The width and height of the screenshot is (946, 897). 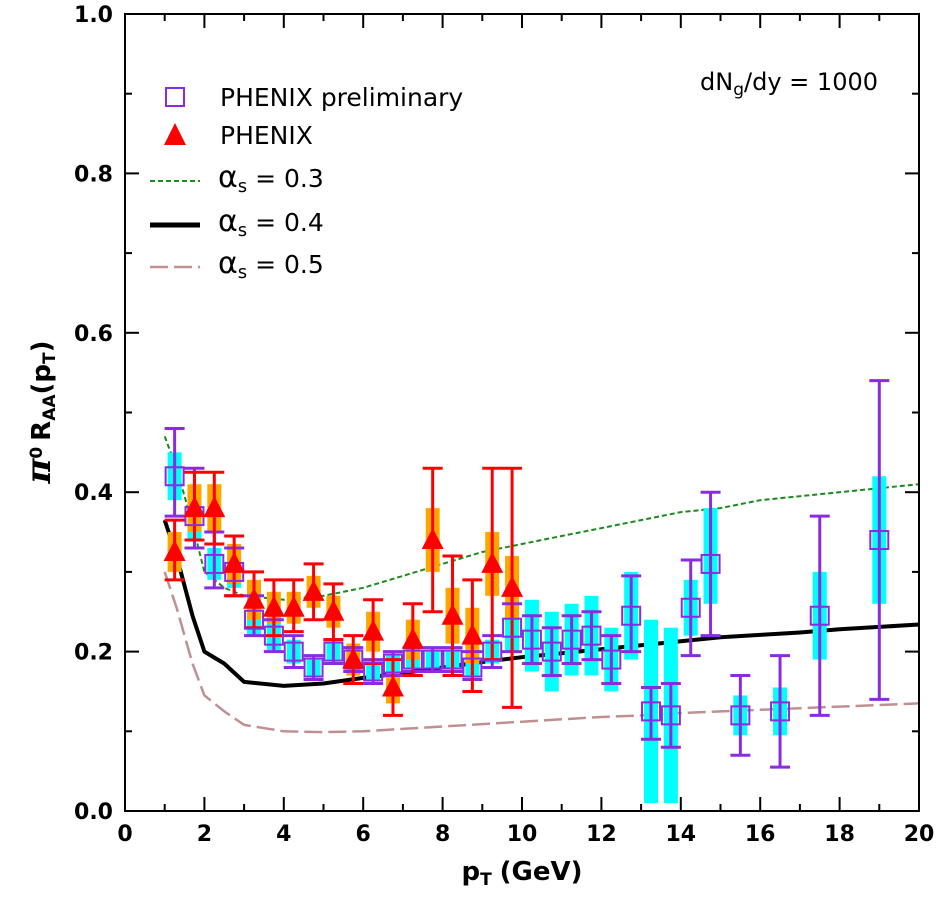 I want to click on y-tick-label: 0.4, so click(x=93, y=493).